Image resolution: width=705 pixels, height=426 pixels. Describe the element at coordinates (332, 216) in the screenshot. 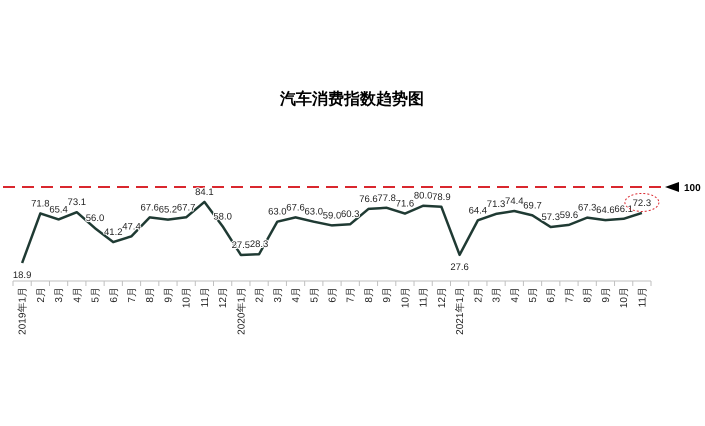

I see `data-label: 59.0` at that location.